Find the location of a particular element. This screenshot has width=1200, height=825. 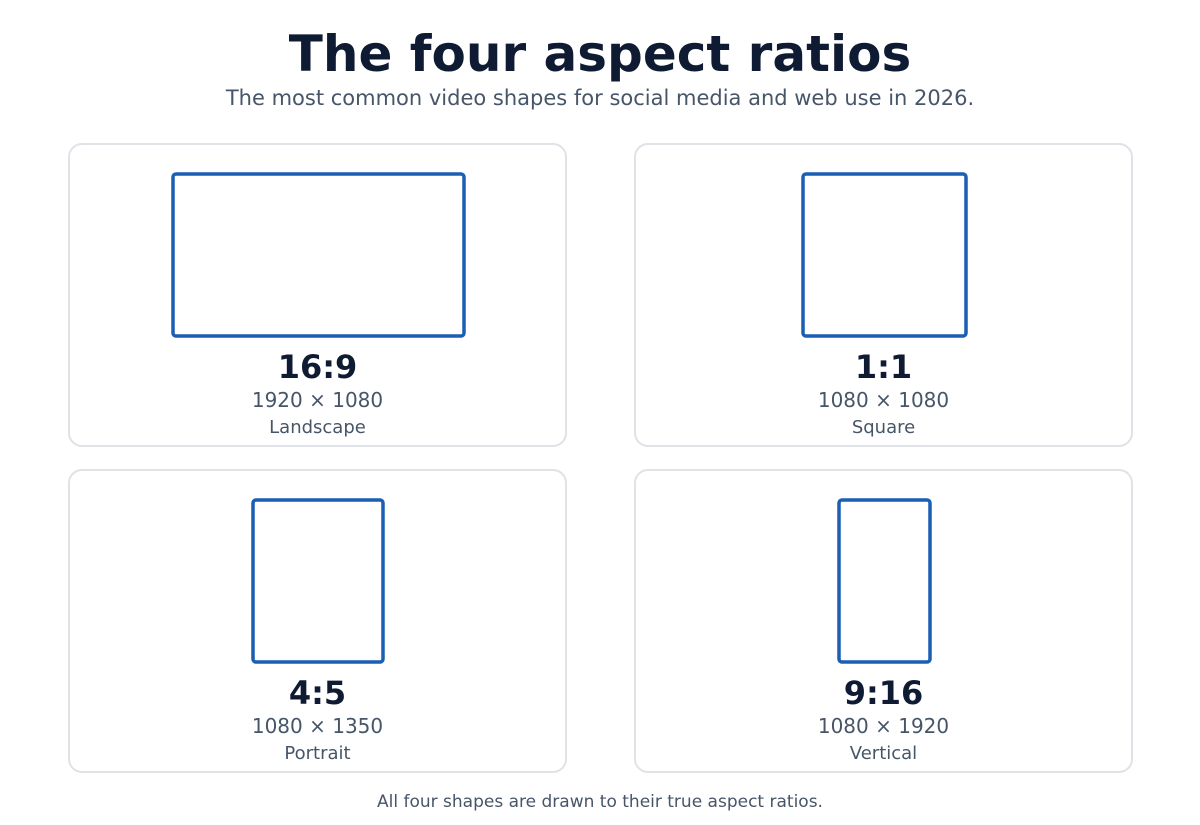

dimensions: 1080 × 1920 is located at coordinates (883, 726).